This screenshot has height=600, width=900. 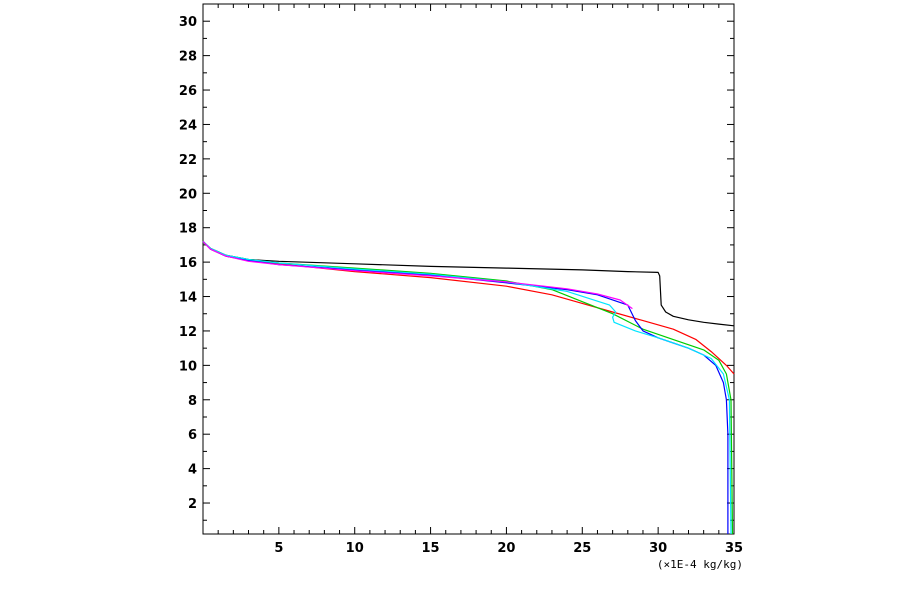 What do you see at coordinates (188, 263) in the screenshot?
I see `y-tick-label: 16` at bounding box center [188, 263].